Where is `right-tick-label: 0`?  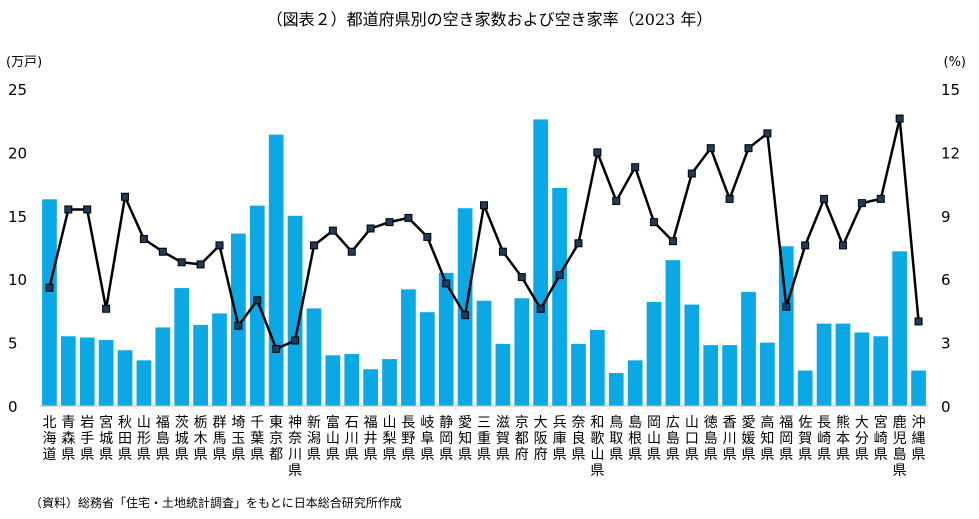 right-tick-label: 0 is located at coordinates (946, 407).